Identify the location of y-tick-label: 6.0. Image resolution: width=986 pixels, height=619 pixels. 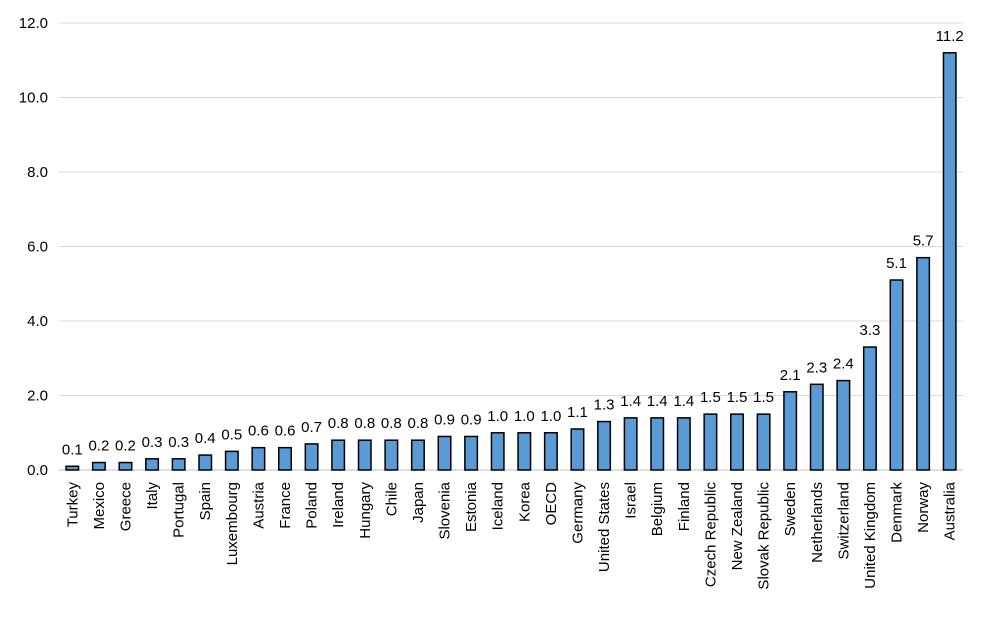
(37, 247).